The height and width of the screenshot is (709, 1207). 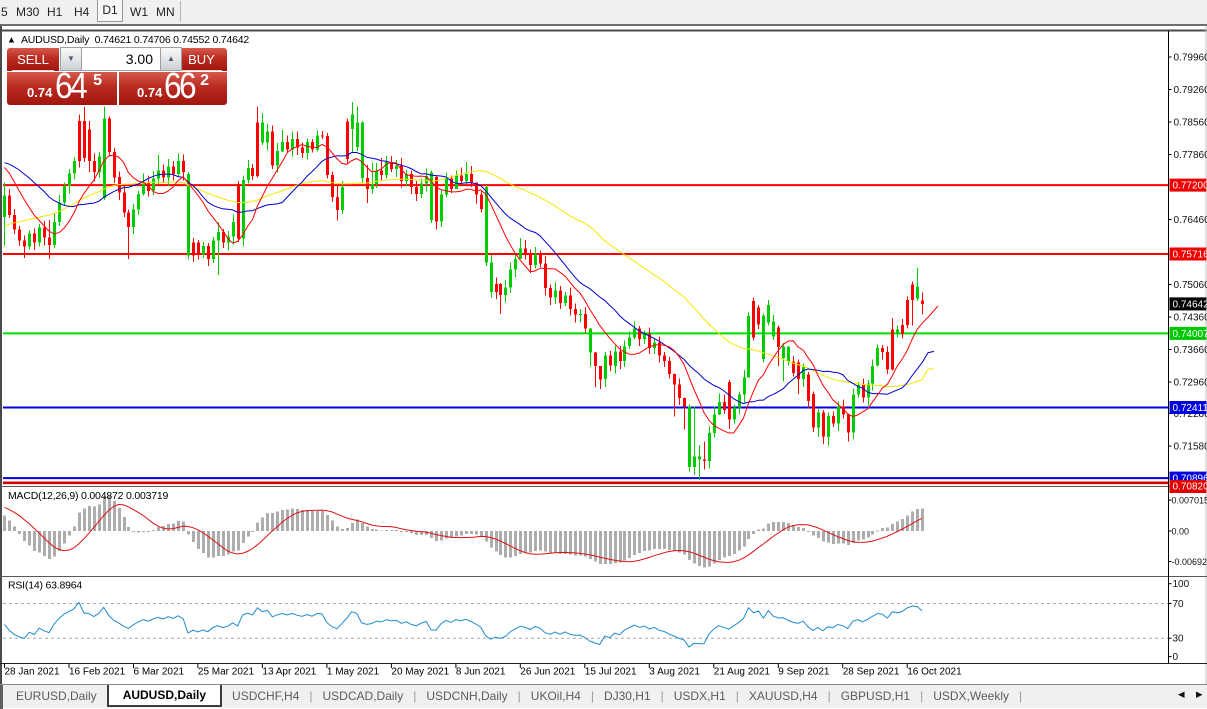 What do you see at coordinates (1179, 604) in the screenshot?
I see `svg-text: 70` at bounding box center [1179, 604].